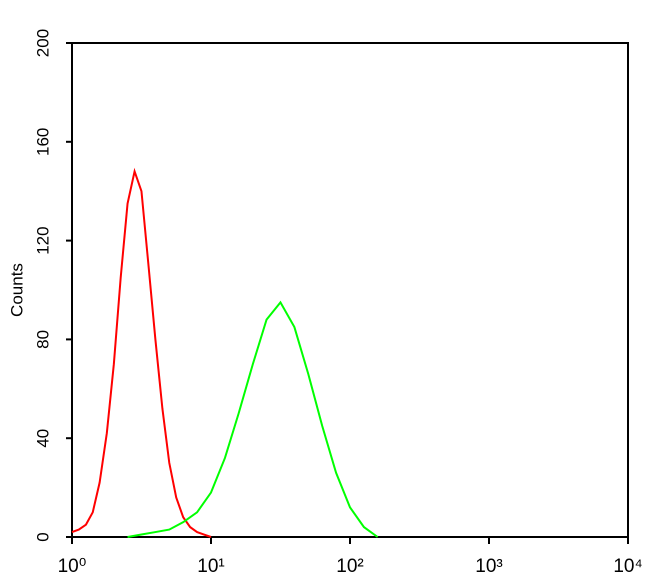  I want to click on series-line, so click(141, 352).